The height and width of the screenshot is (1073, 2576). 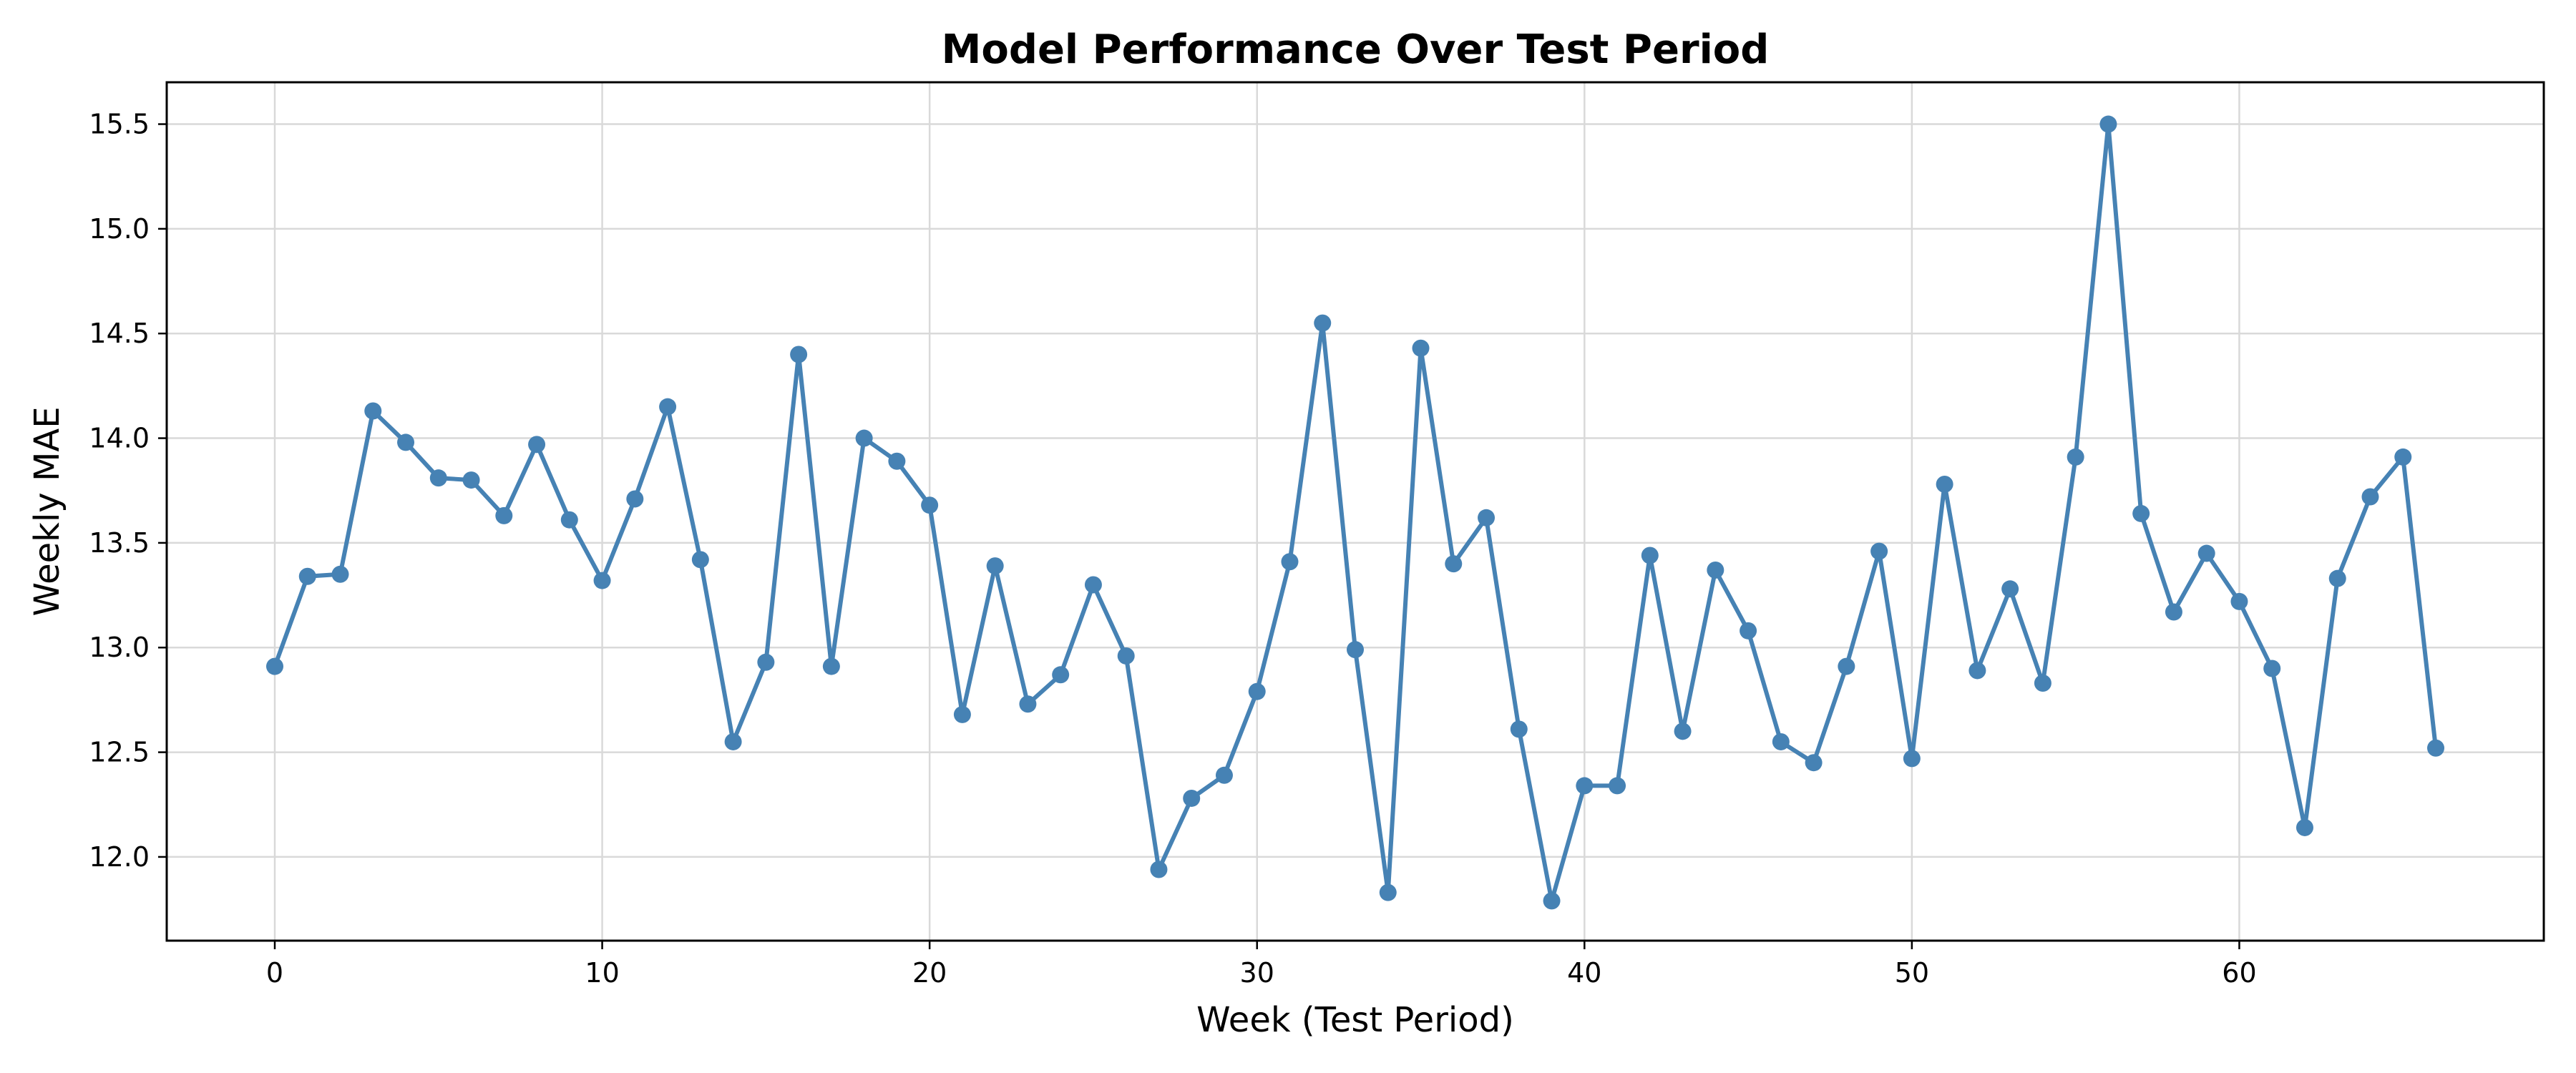 What do you see at coordinates (119, 439) in the screenshot?
I see `y-tick-label: 14.0` at bounding box center [119, 439].